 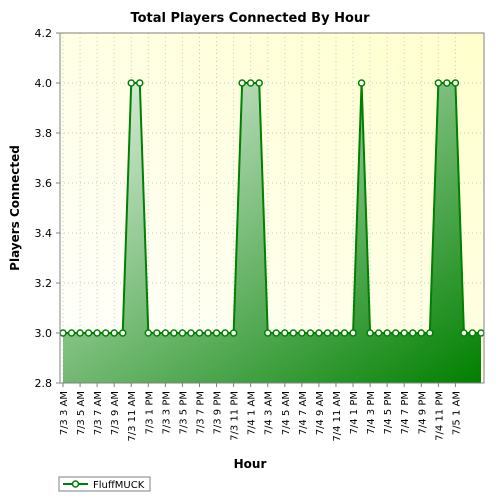 What do you see at coordinates (44, 383) in the screenshot?
I see `y-tick-label: 2.8` at bounding box center [44, 383].